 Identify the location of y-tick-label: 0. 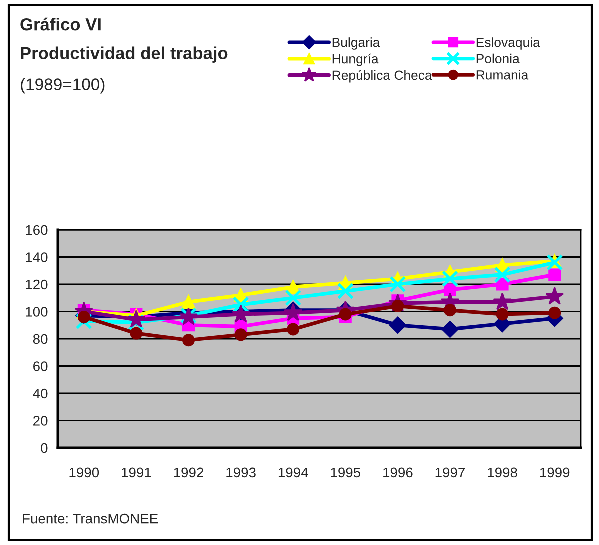
(44, 448).